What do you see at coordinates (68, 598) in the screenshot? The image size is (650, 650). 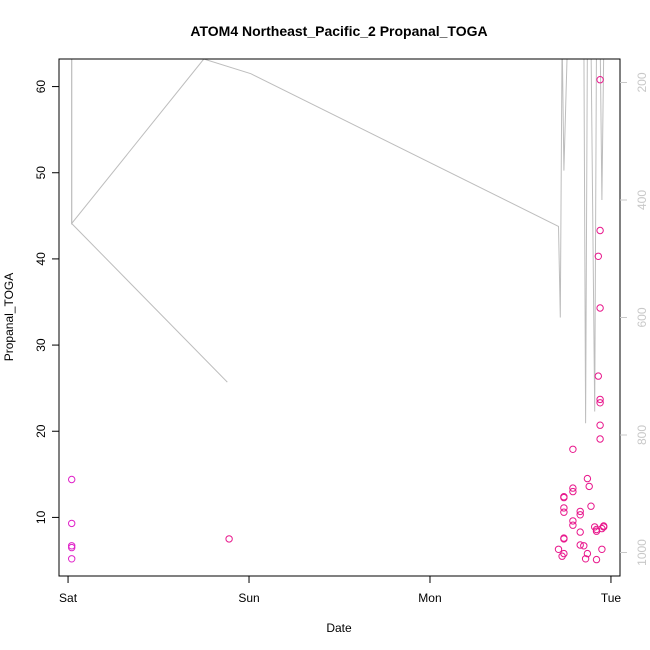 I see `x-tick-label-0: Sat` at bounding box center [68, 598].